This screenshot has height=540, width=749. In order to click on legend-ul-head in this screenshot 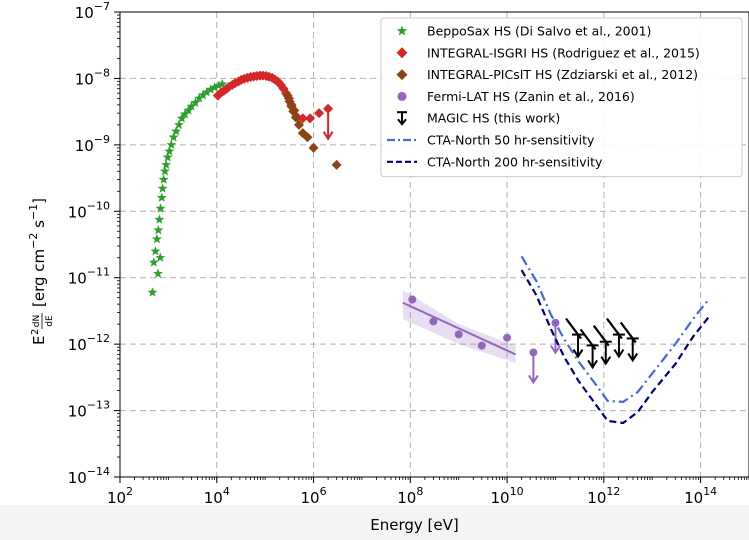, I will do `click(402, 122)`.